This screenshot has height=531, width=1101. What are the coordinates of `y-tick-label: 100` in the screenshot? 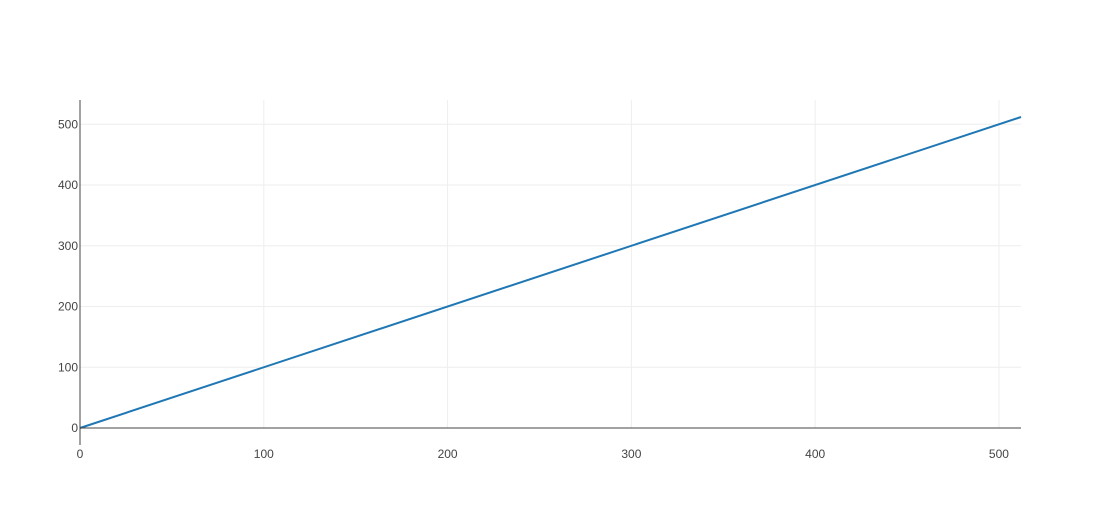 It's located at (68, 367).